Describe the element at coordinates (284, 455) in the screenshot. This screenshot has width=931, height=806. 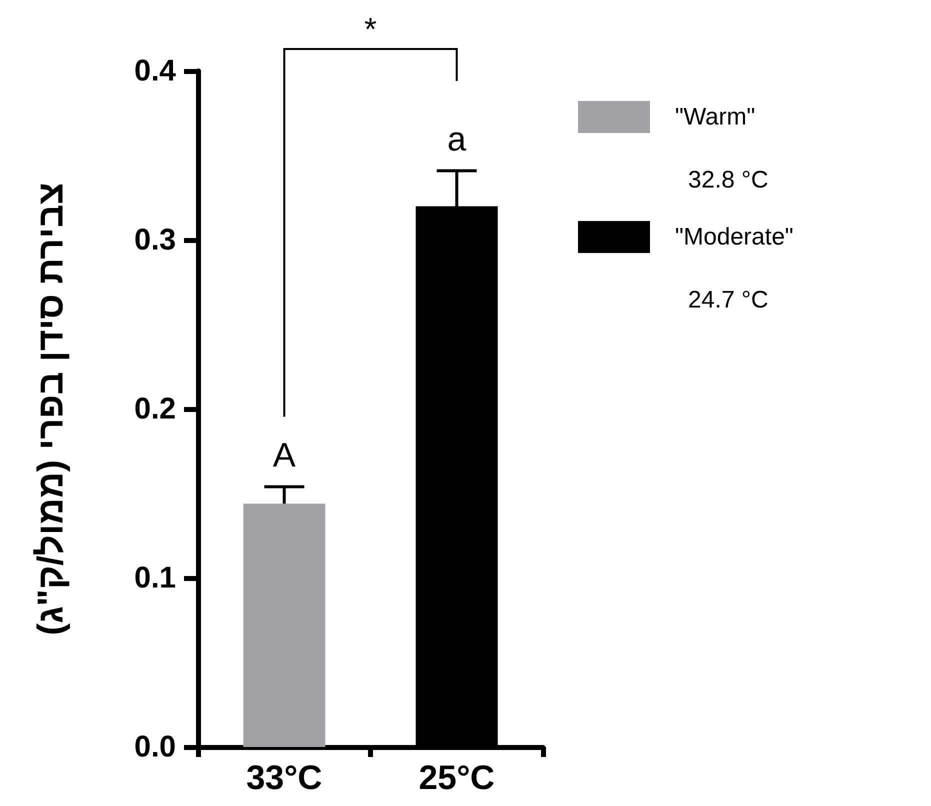
I see `annotation: A` at that location.